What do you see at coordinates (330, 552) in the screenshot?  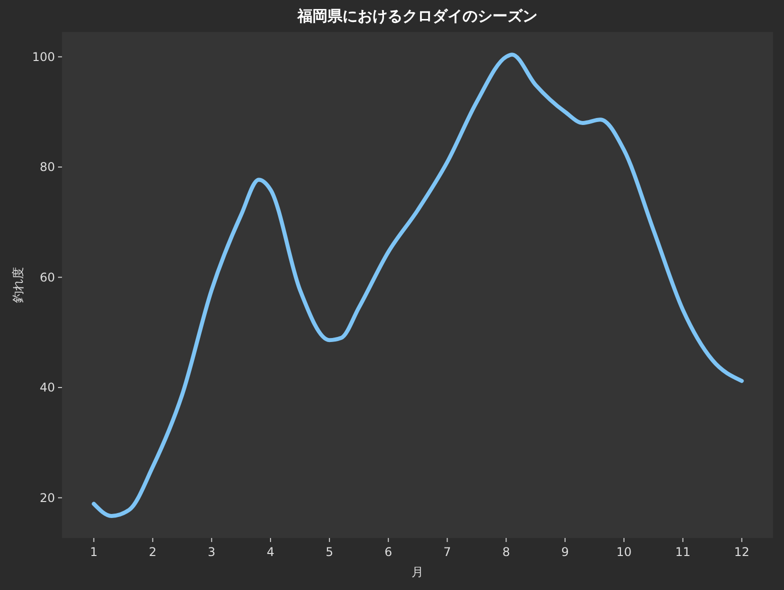 I see `x-tick-label: 5` at bounding box center [330, 552].